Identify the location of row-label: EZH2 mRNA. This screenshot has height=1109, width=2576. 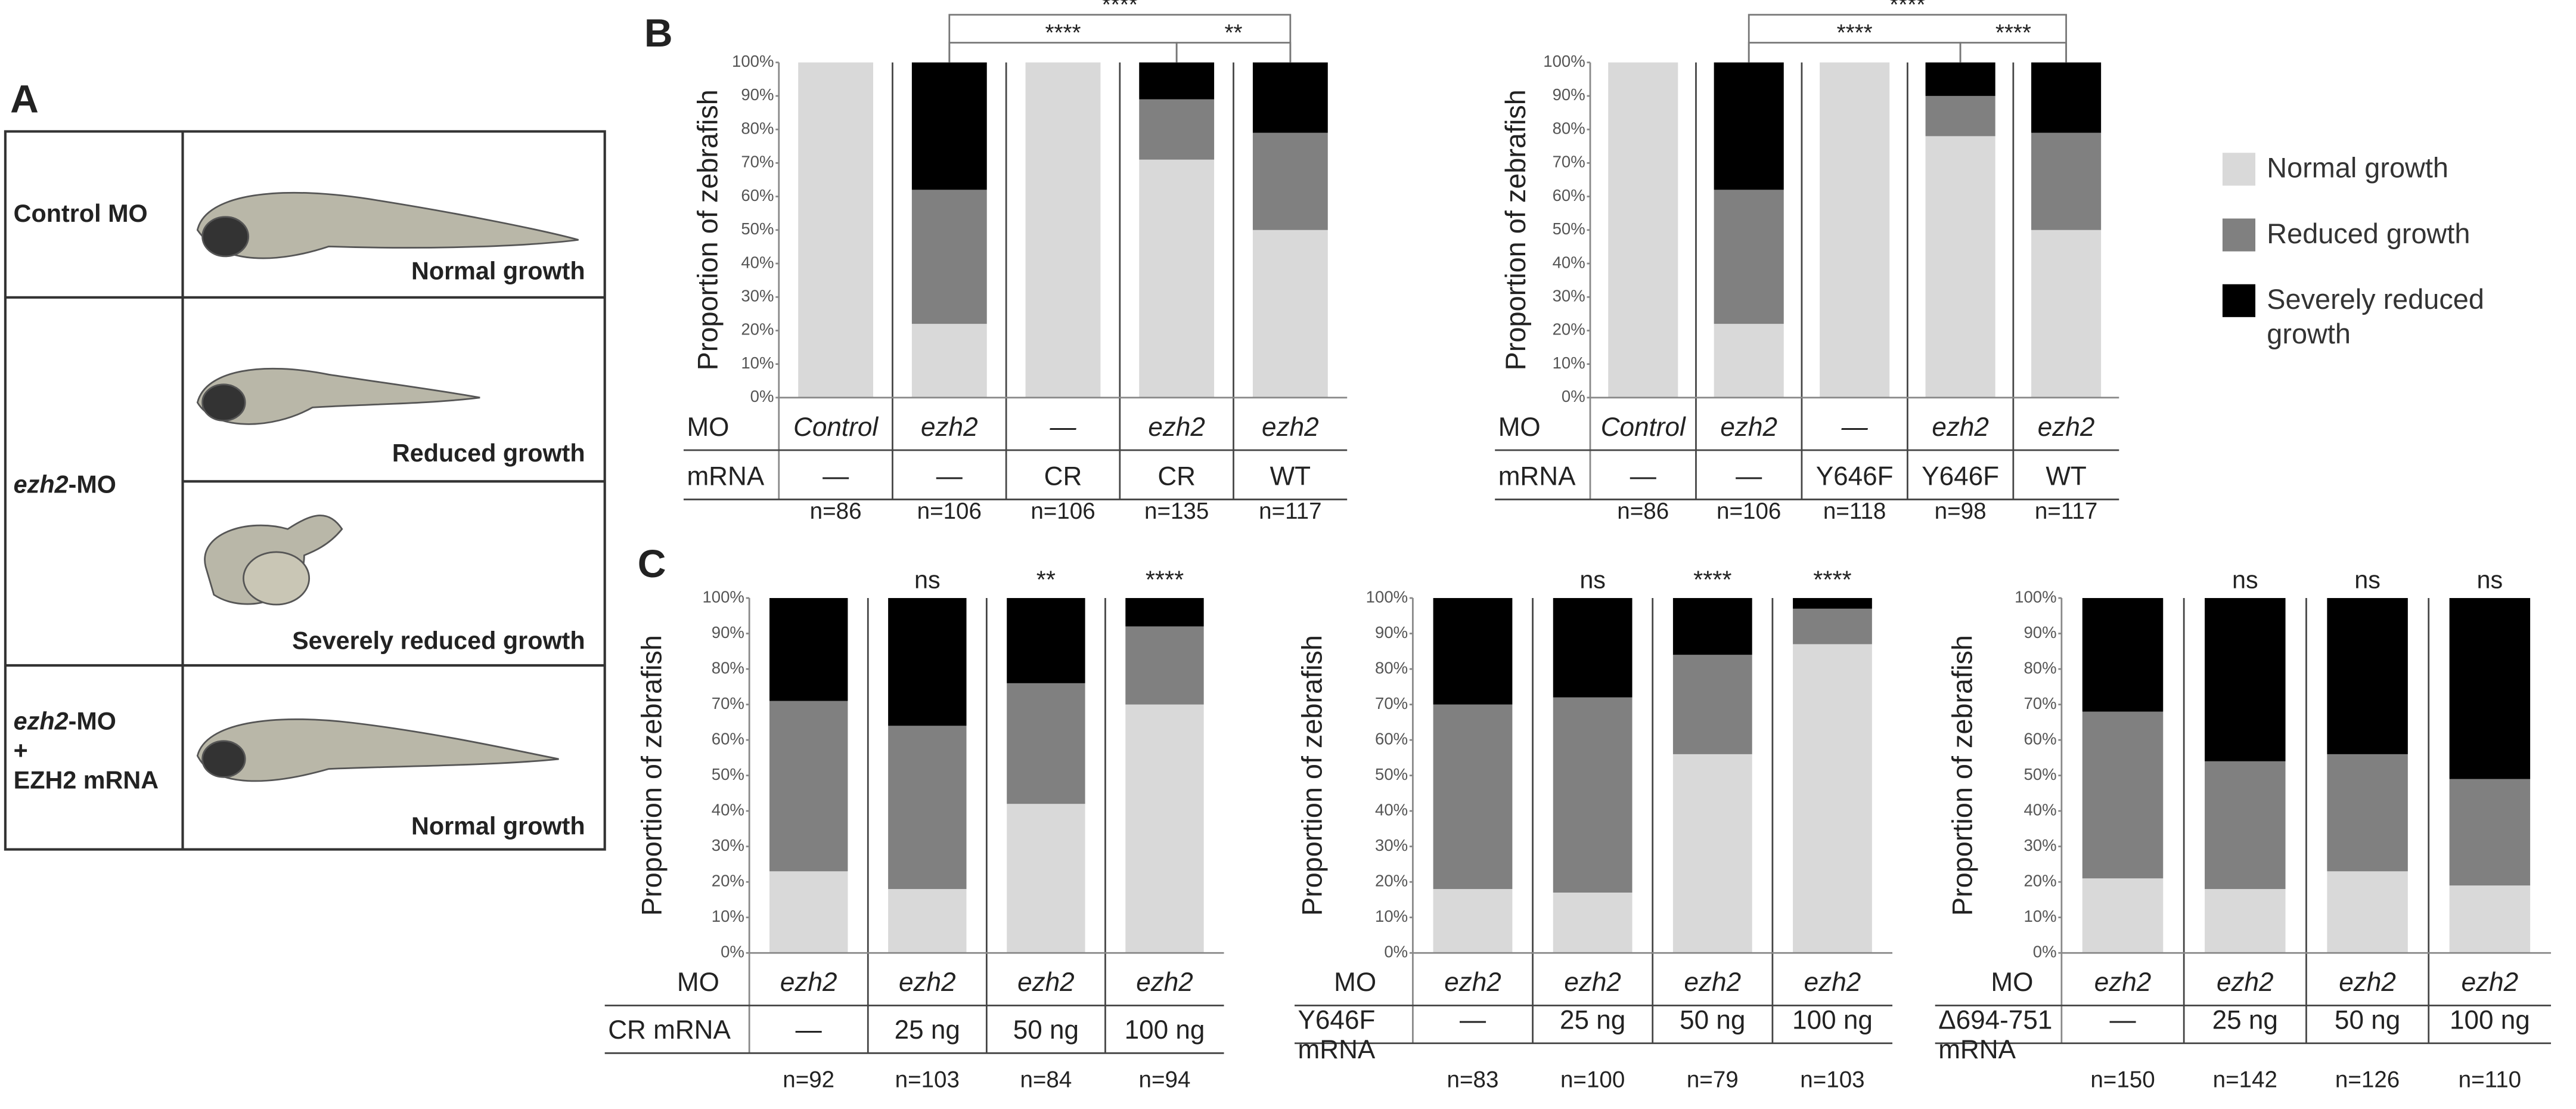
(87, 780).